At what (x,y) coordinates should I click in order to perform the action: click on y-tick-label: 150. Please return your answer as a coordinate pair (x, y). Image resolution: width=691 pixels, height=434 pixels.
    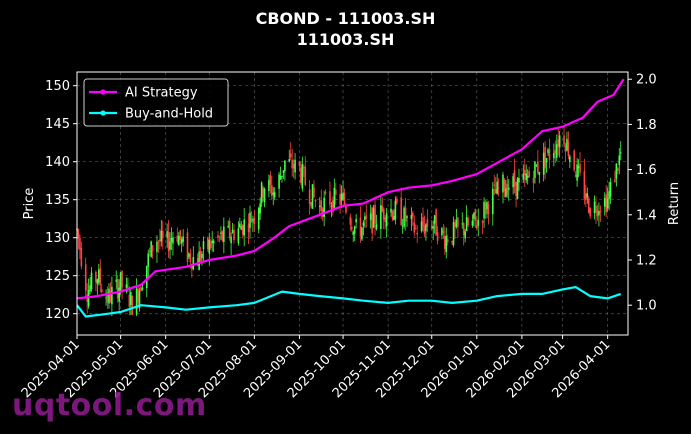
    Looking at the image, I should click on (57, 86).